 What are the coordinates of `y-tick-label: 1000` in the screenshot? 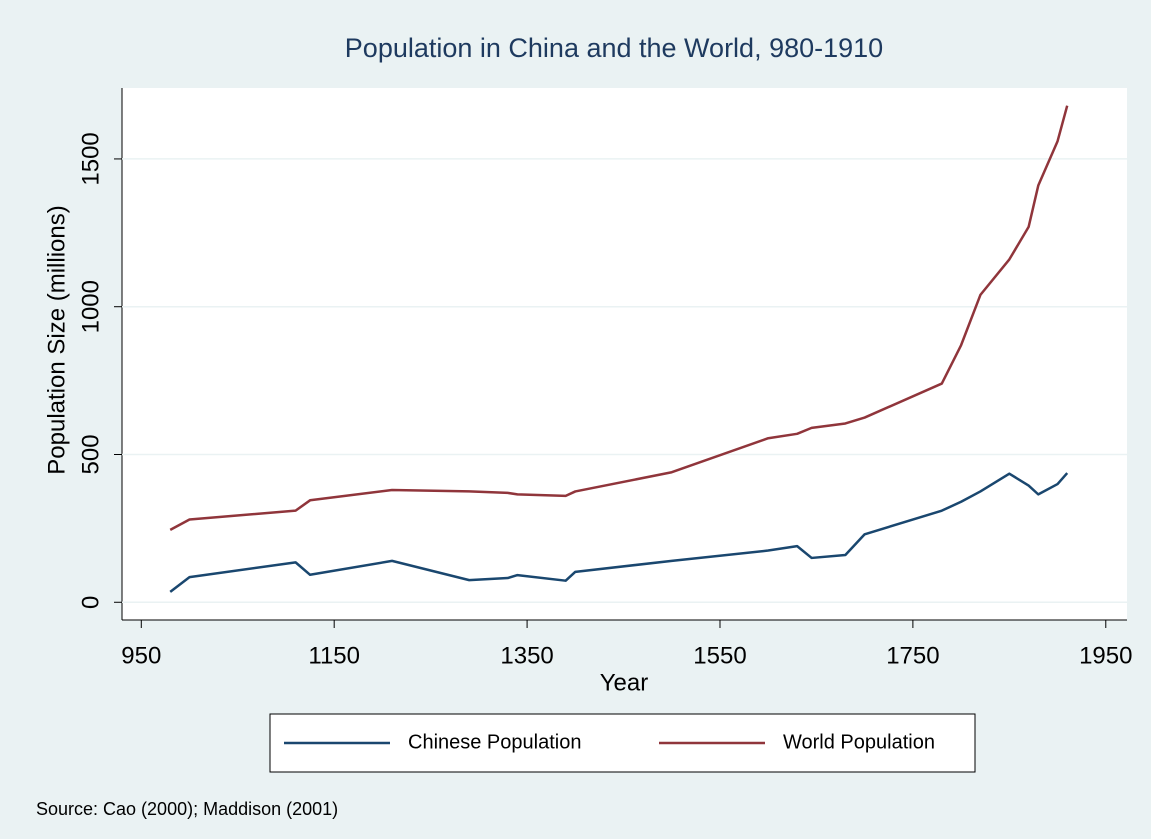 It's located at (90, 306).